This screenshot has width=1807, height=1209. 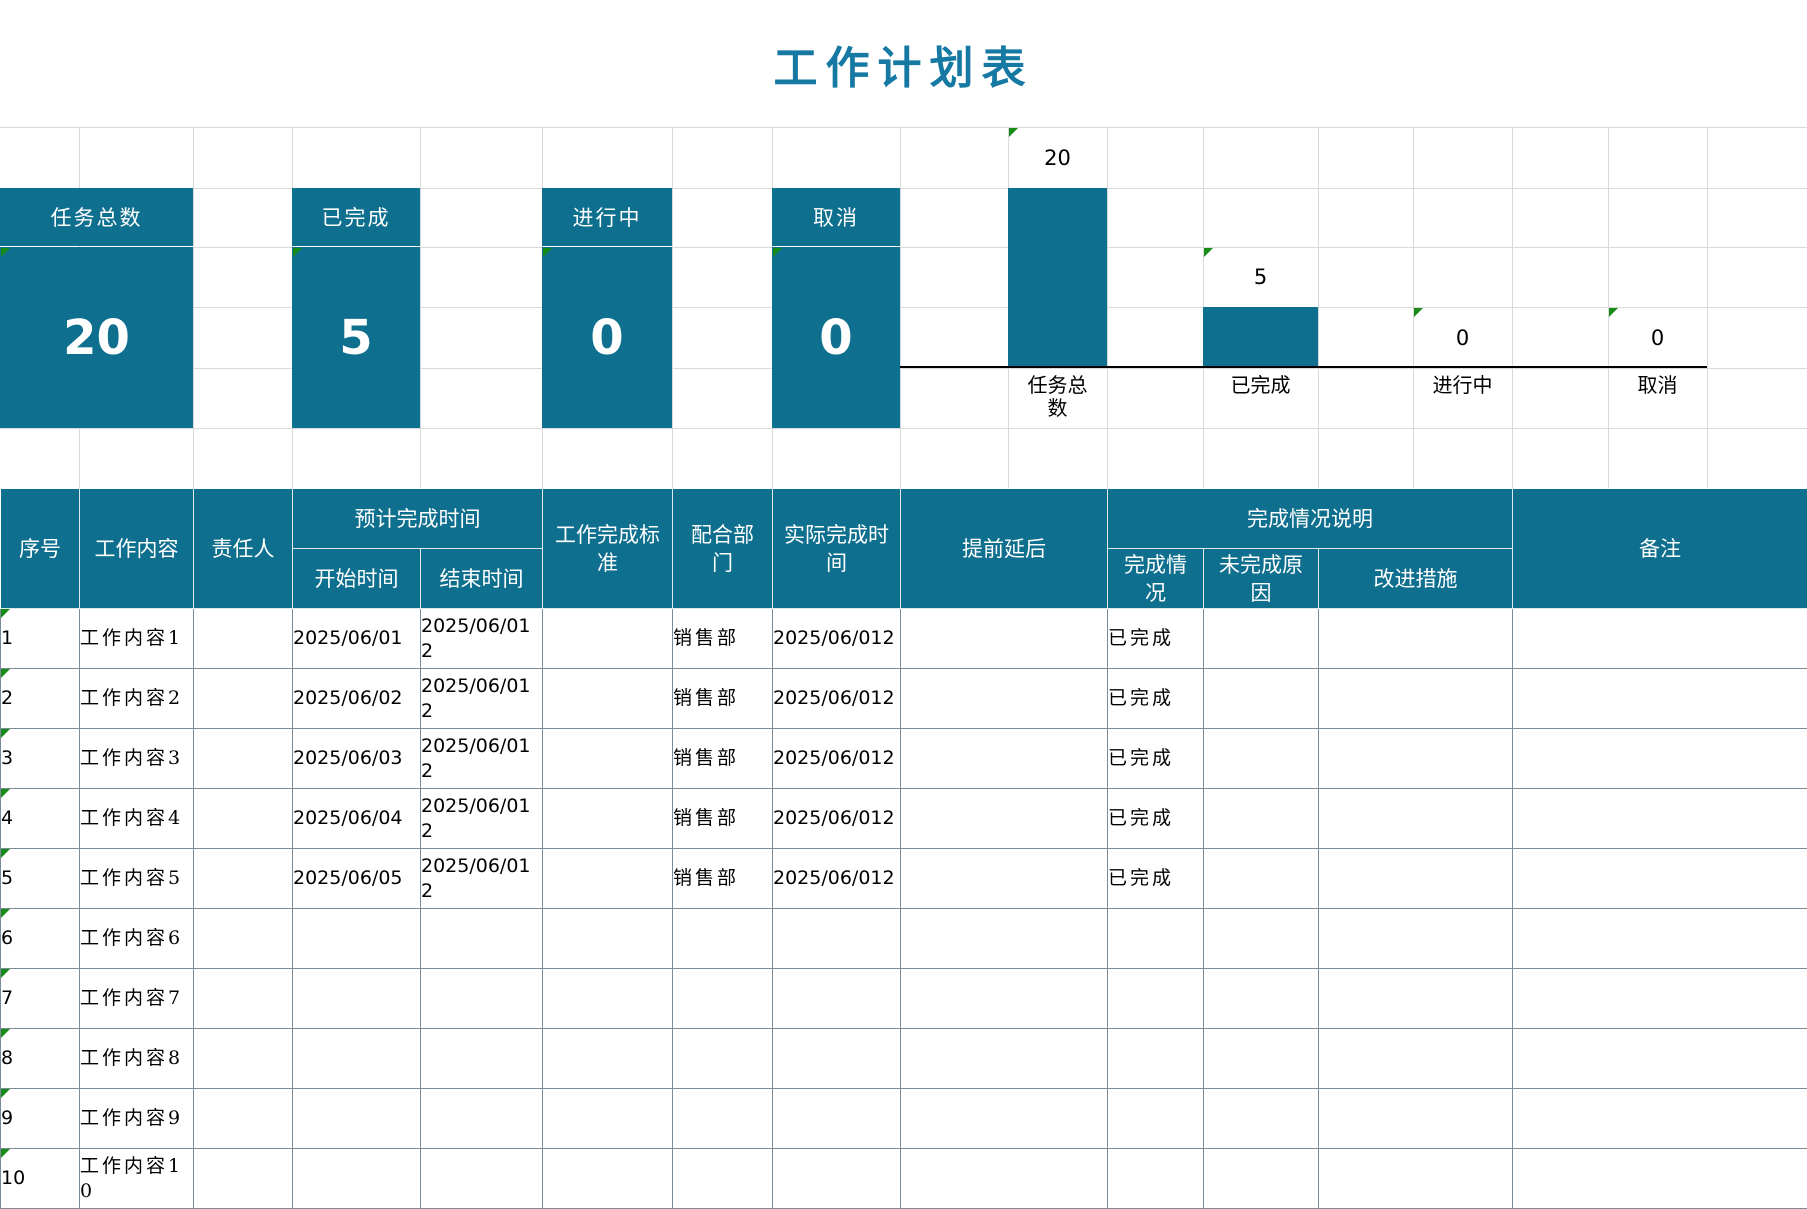 I want to click on cell-r1-c12, so click(x=1659, y=638).